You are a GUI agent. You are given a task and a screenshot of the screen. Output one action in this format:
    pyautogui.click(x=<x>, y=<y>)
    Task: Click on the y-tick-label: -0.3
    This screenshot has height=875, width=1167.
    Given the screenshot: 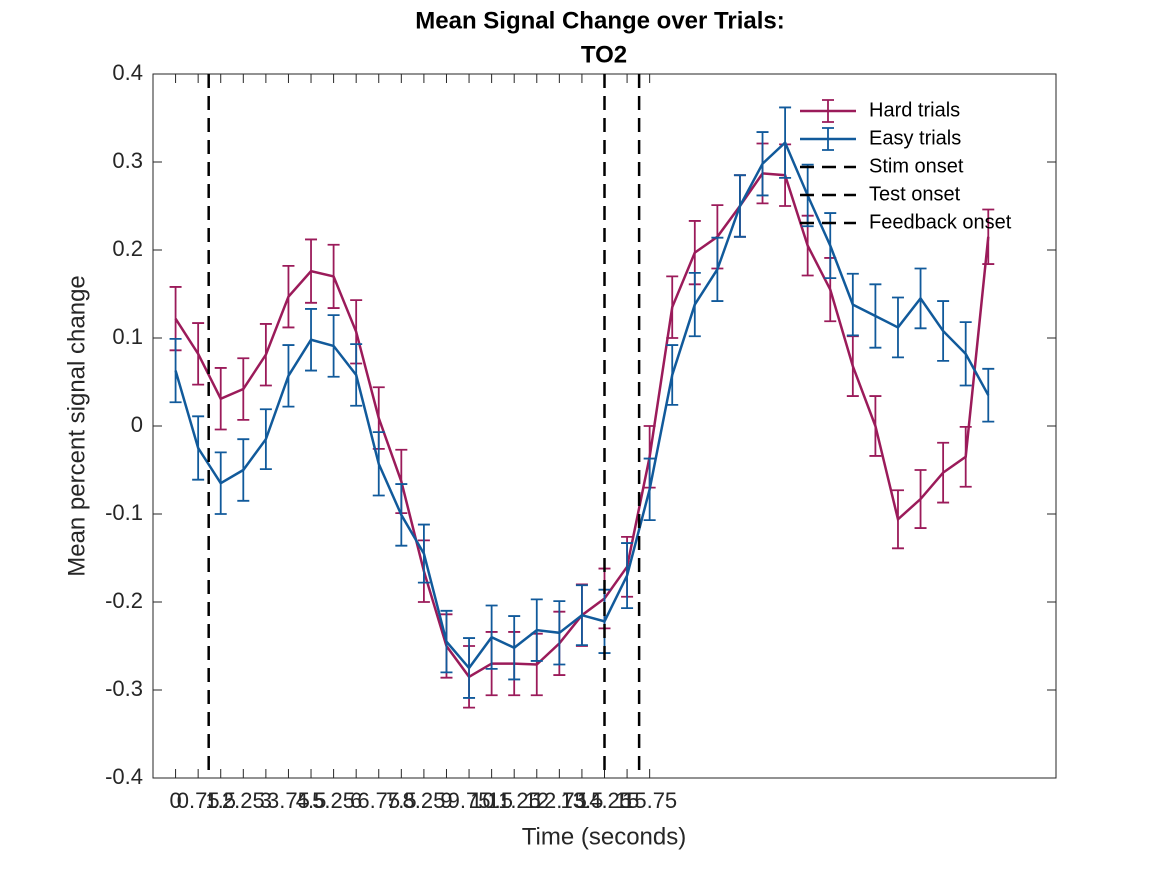 What is the action you would take?
    pyautogui.click(x=124, y=688)
    